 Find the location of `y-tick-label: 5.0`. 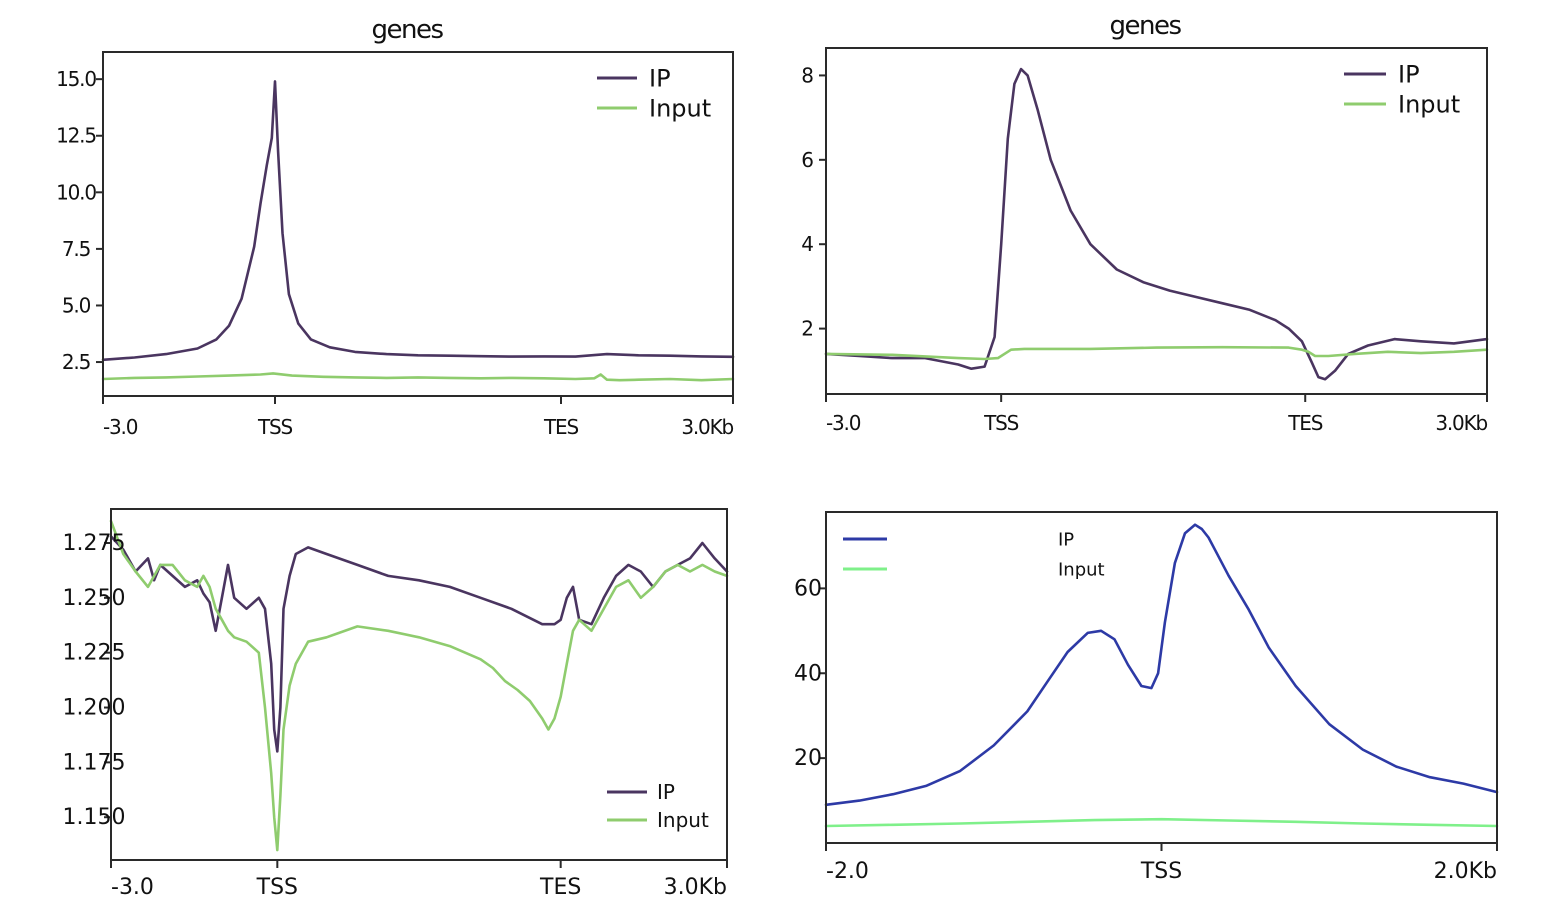

y-tick-label: 5.0 is located at coordinates (76, 305).